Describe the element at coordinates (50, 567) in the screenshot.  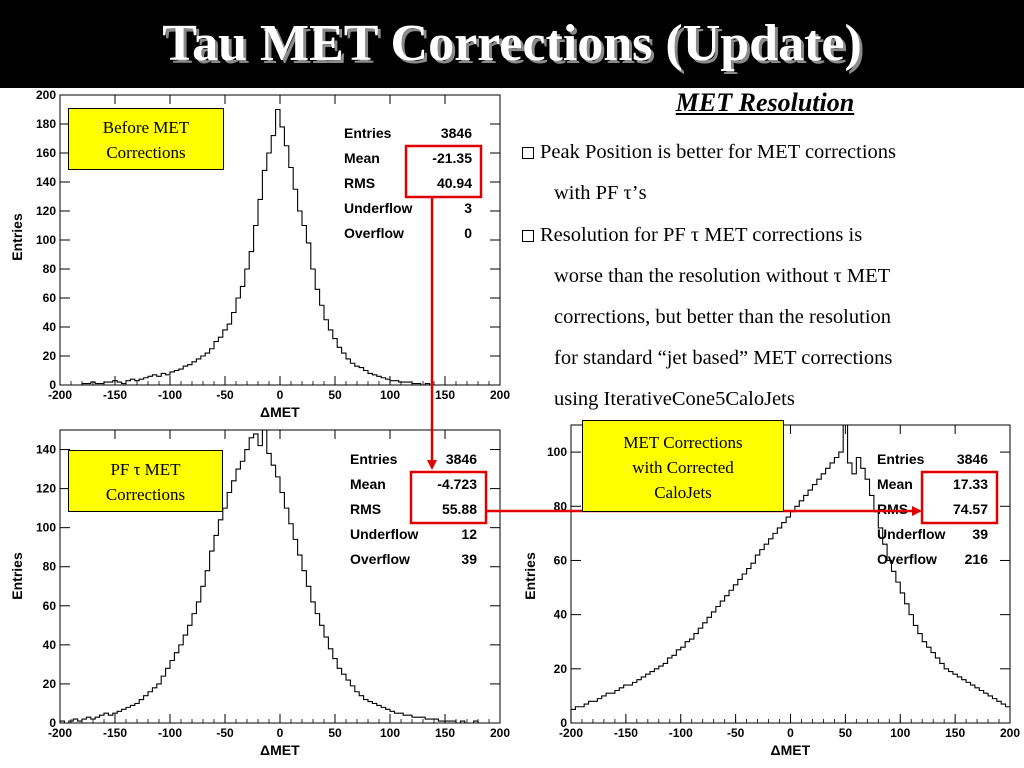
I see `y-tick-label: 80` at that location.